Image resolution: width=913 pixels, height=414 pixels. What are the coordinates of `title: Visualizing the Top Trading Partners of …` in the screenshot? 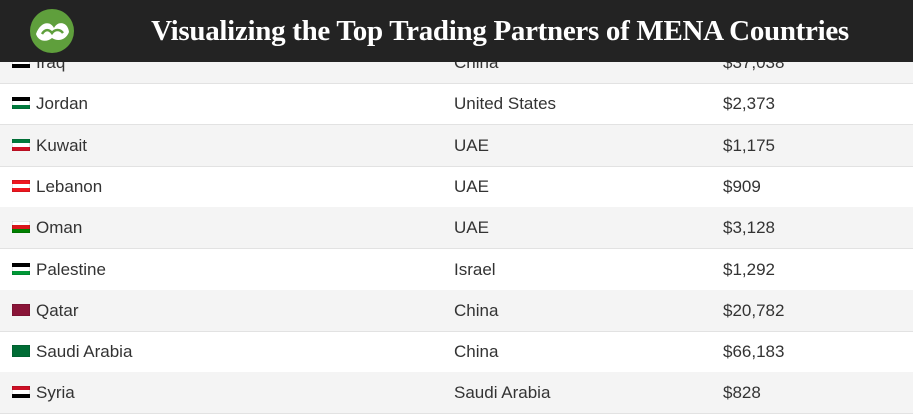 It's located at (500, 31).